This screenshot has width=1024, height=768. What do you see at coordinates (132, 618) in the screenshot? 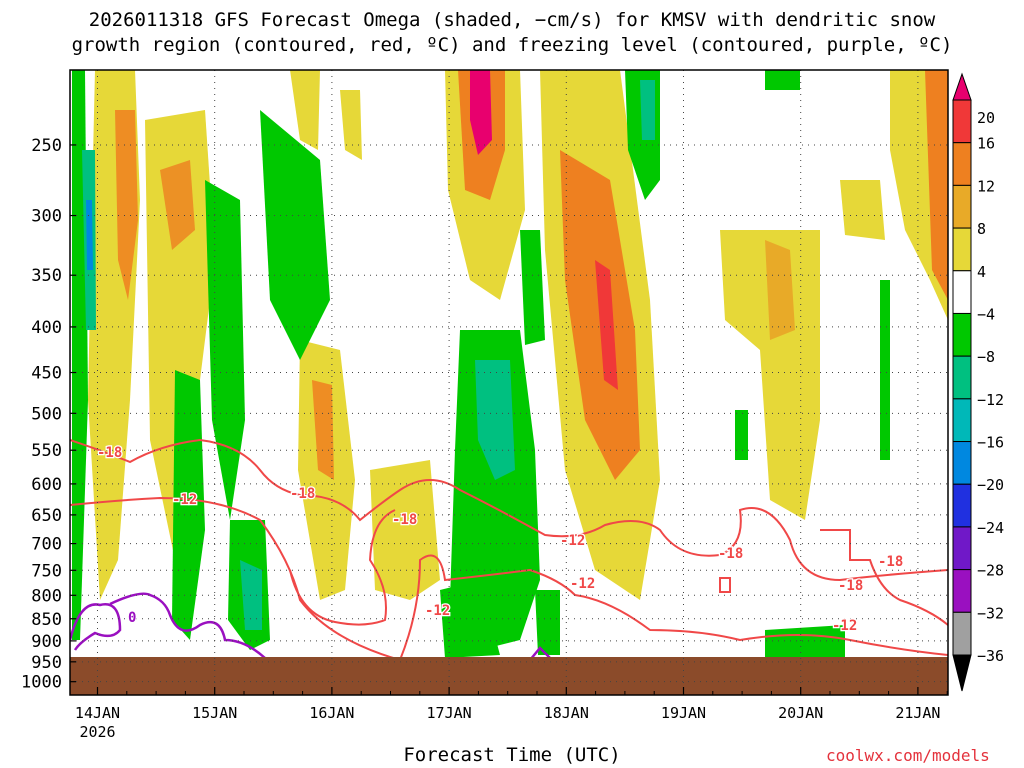
I see `contour-label-purple: 0` at bounding box center [132, 618].